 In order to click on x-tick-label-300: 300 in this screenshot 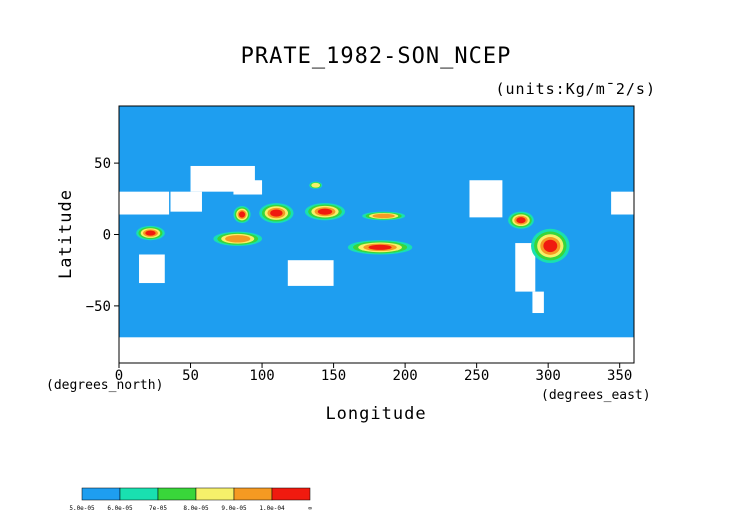, I will do `click(548, 376)`.